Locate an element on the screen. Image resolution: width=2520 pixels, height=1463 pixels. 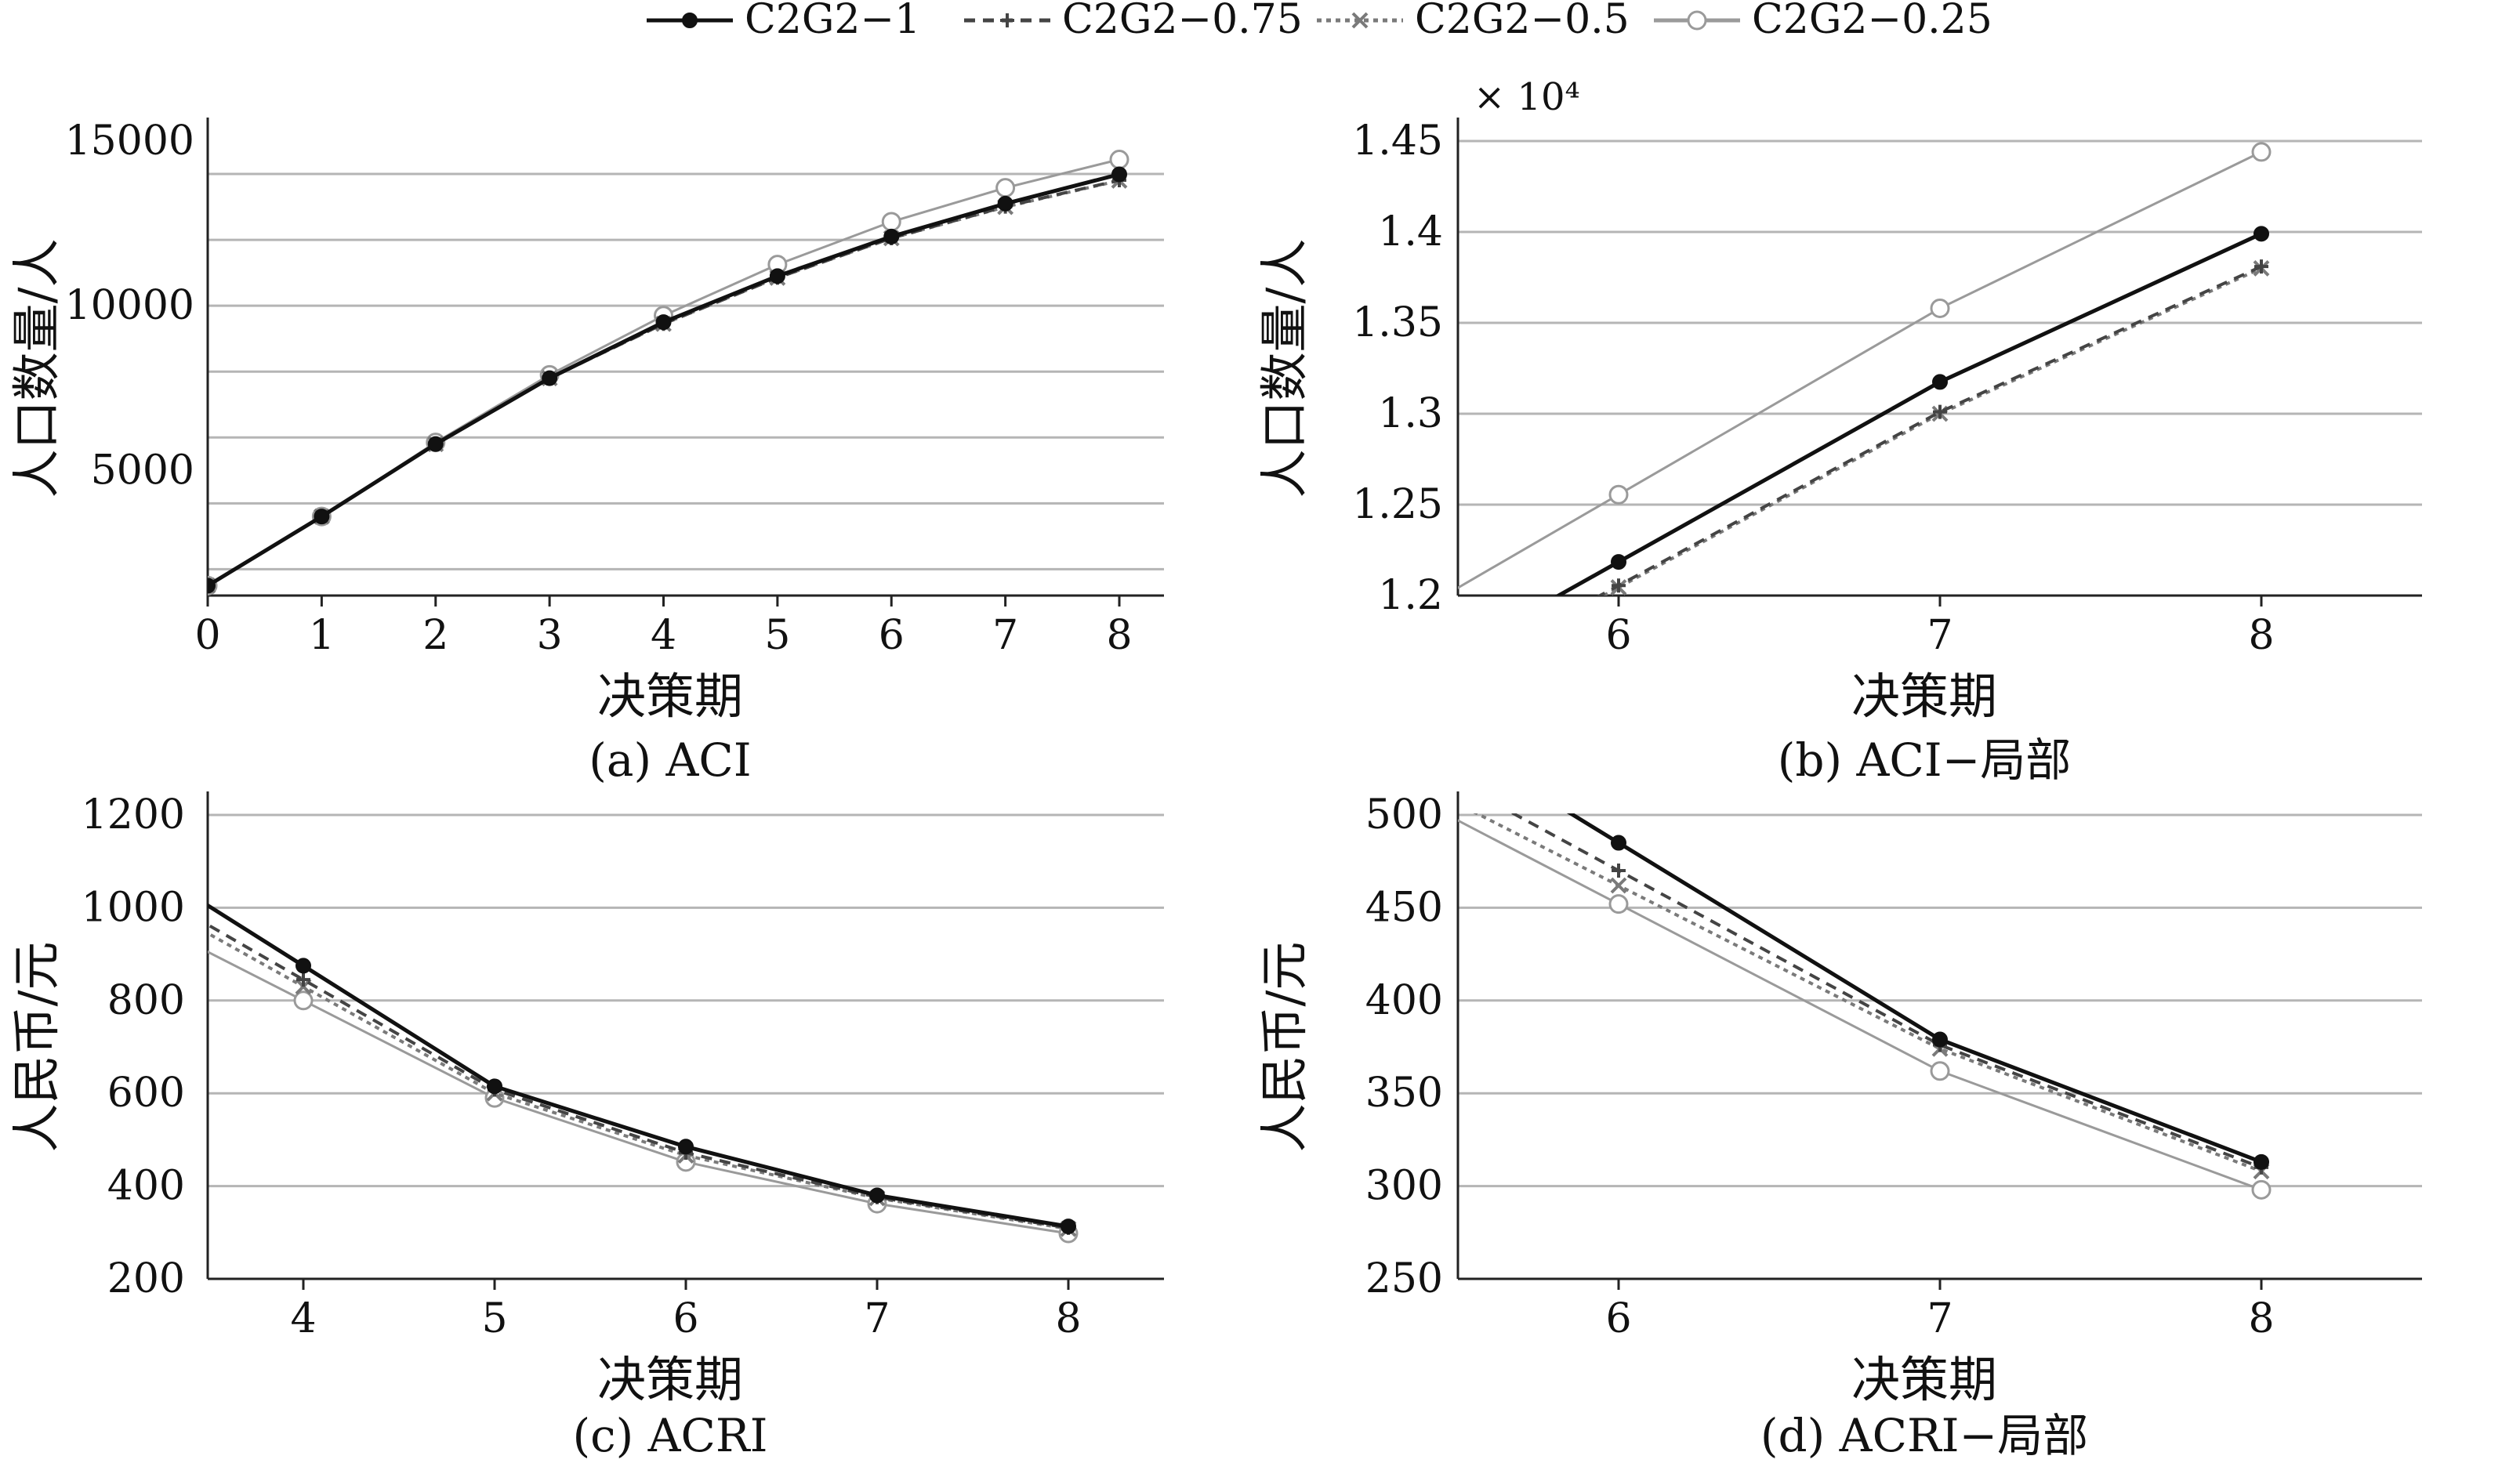
y-tick-label-c-2: 400 is located at coordinates (146, 1186).